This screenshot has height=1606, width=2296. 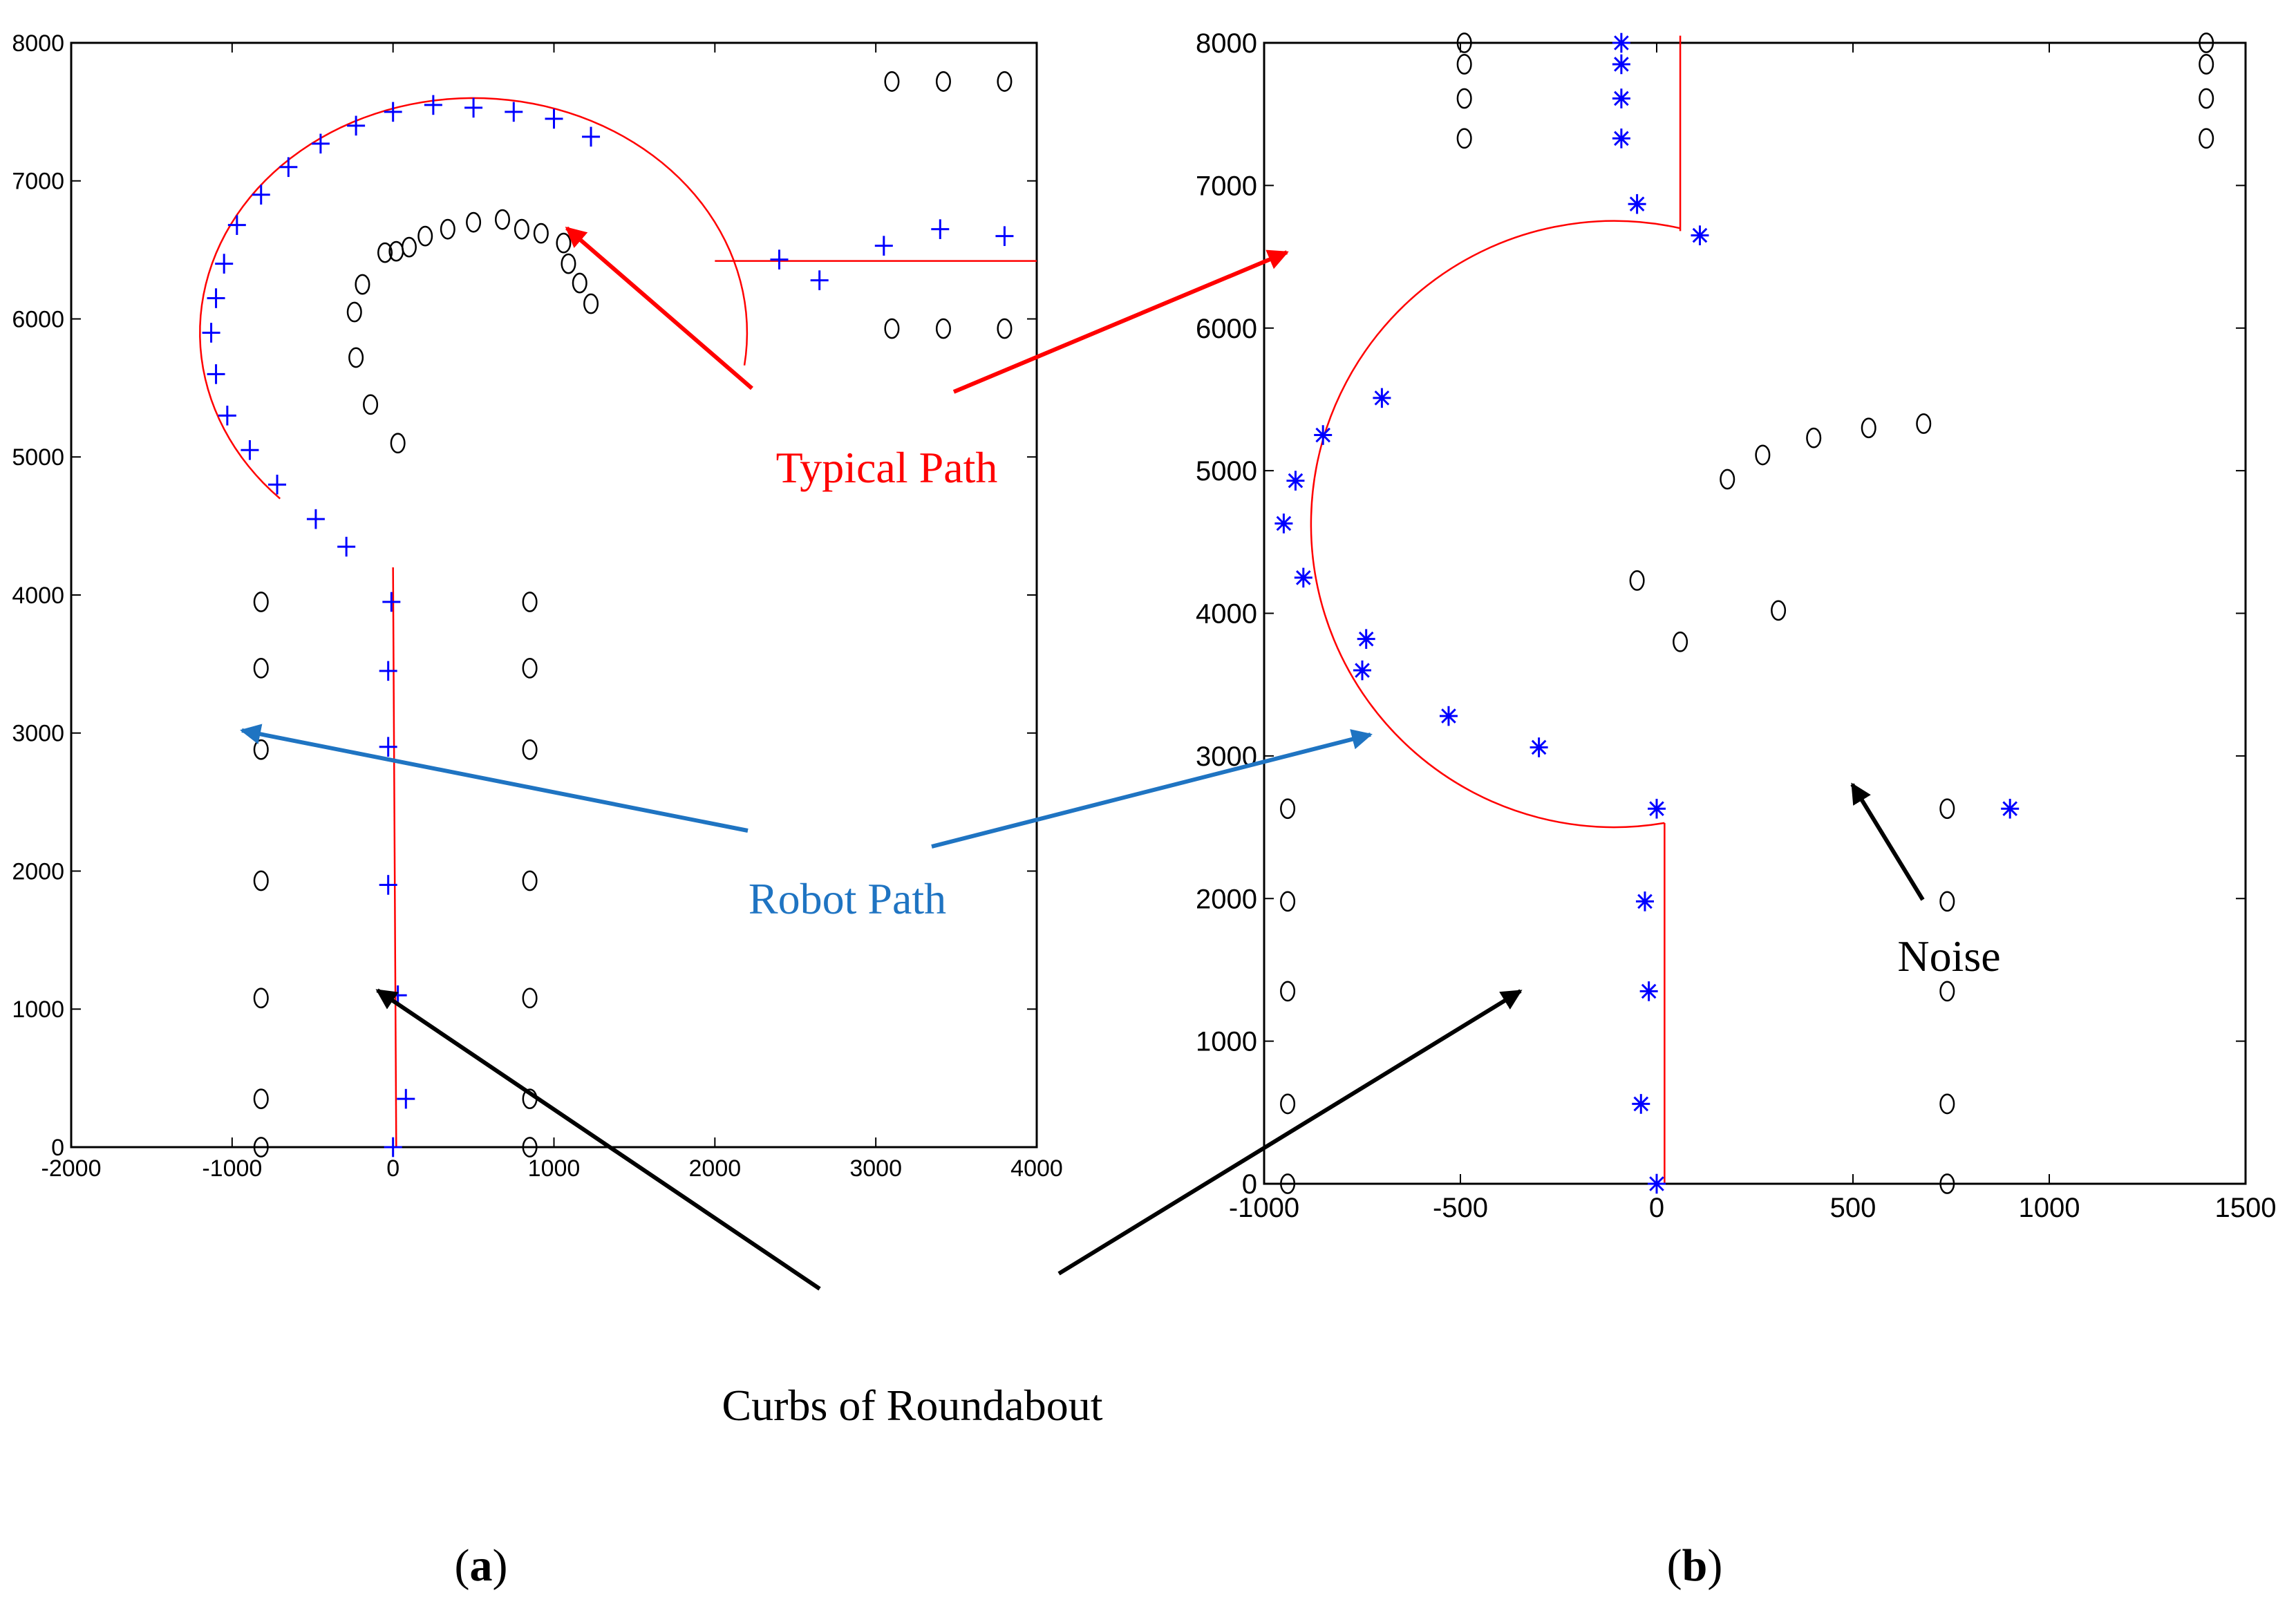 What do you see at coordinates (555, 1168) in the screenshot?
I see `panel-a-xtick-label: 1000` at bounding box center [555, 1168].